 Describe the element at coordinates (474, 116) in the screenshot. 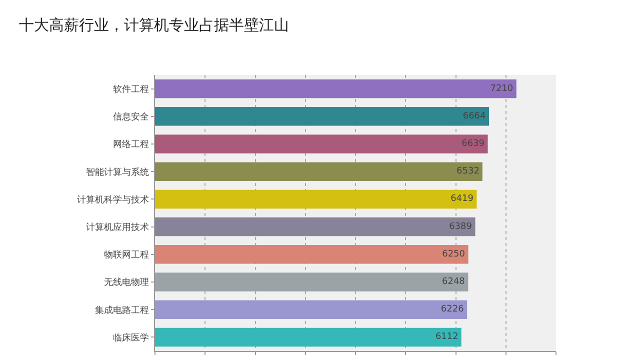

I see `data-label: 6664` at that location.